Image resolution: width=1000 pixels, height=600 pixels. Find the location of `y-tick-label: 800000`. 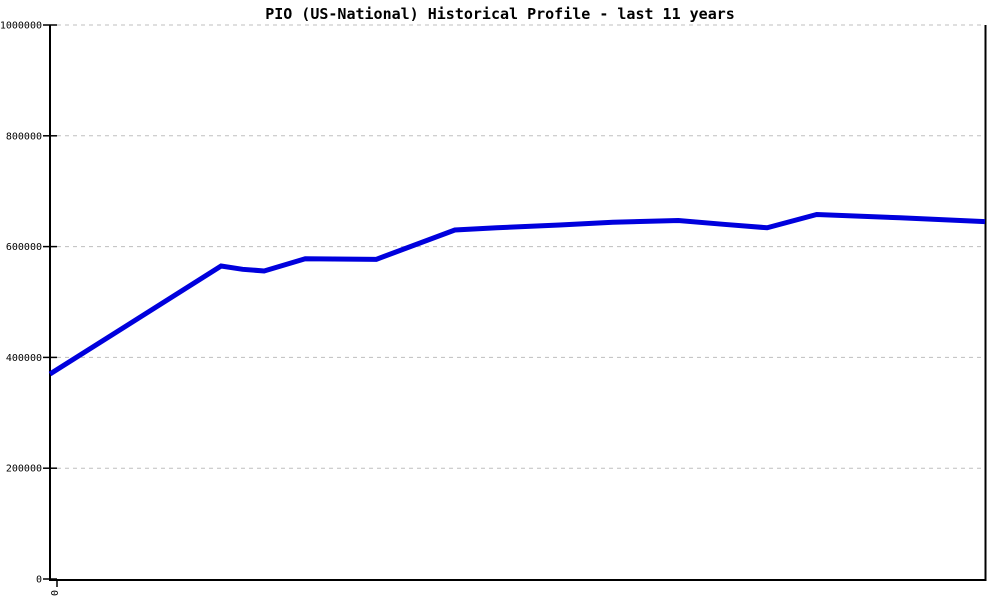

y-tick-label: 800000 is located at coordinates (24, 136).